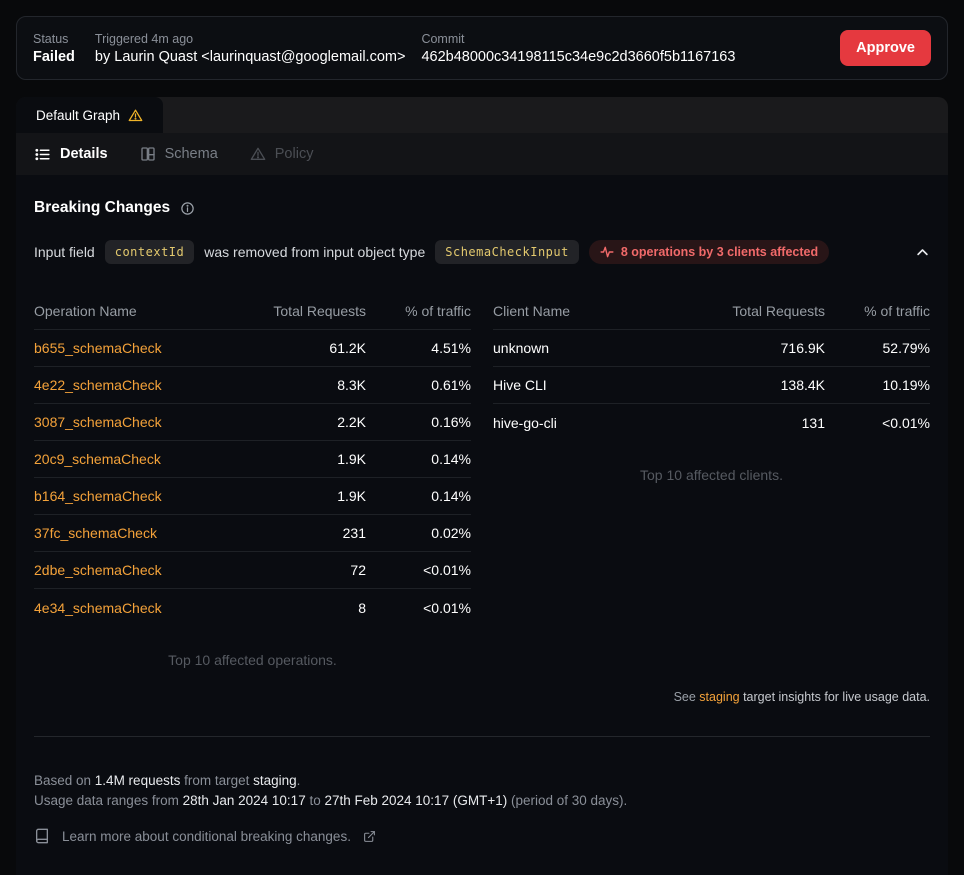 Image resolution: width=964 pixels, height=875 pixels. I want to click on traffic-value: 0.02%, so click(451, 533).